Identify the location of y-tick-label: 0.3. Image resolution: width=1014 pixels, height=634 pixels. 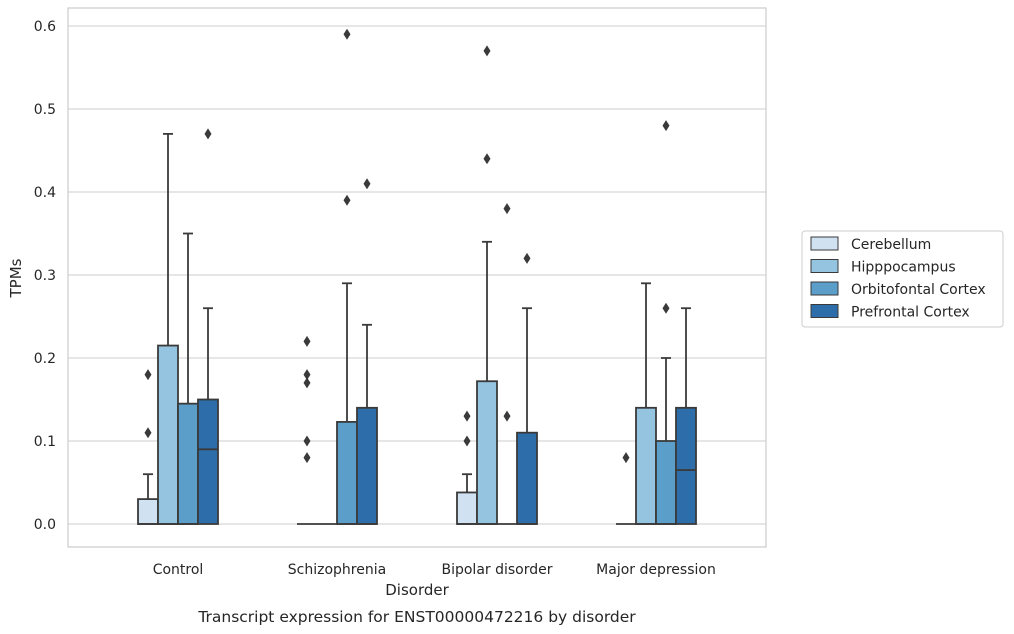
(45, 276).